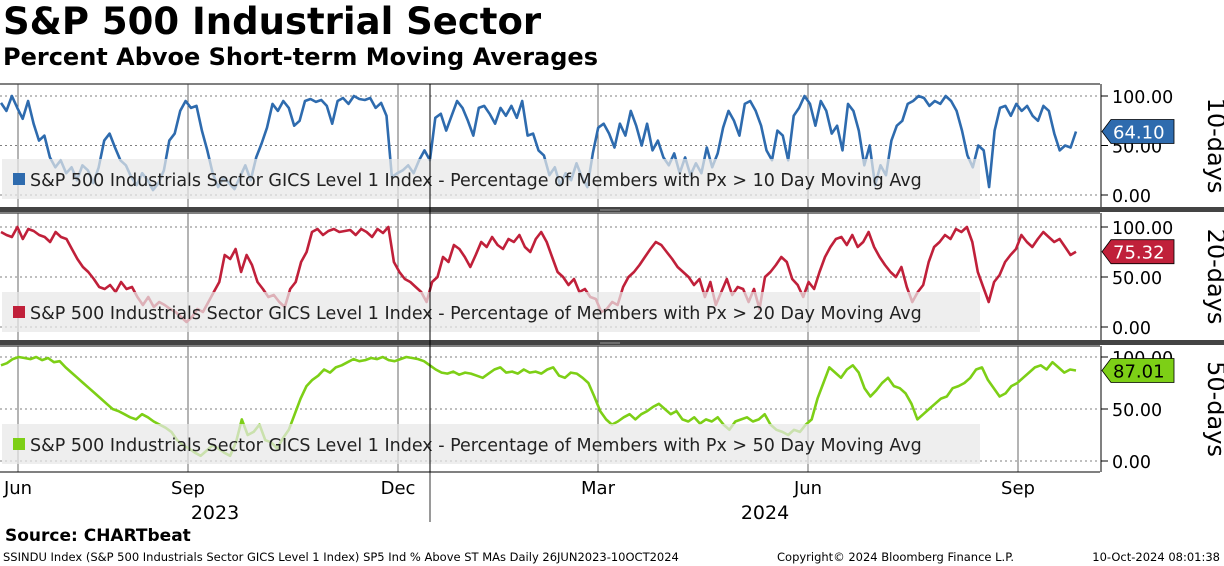  Describe the element at coordinates (215, 513) in the screenshot. I see `x-year-label: 2023` at that location.